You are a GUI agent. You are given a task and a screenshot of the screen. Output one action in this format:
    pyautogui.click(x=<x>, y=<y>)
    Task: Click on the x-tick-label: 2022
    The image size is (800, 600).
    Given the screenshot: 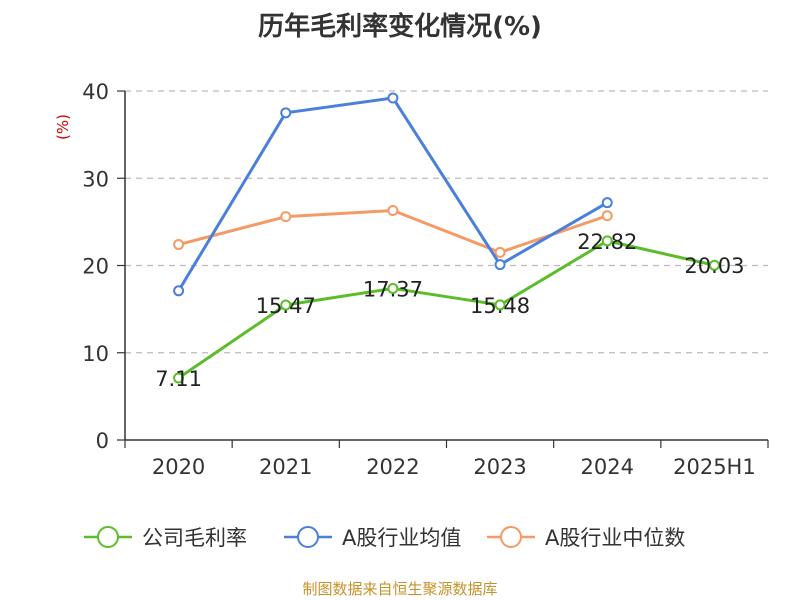 What is the action you would take?
    pyautogui.click(x=392, y=467)
    